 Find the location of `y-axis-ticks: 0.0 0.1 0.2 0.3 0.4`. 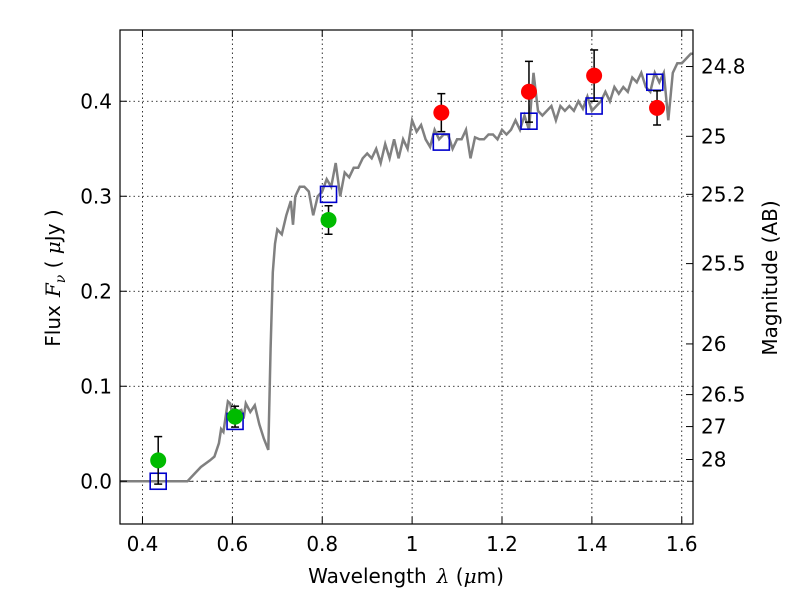

y-axis-ticks: 0.0 0.1 0.2 0.3 0.4 is located at coordinates (103, 291).